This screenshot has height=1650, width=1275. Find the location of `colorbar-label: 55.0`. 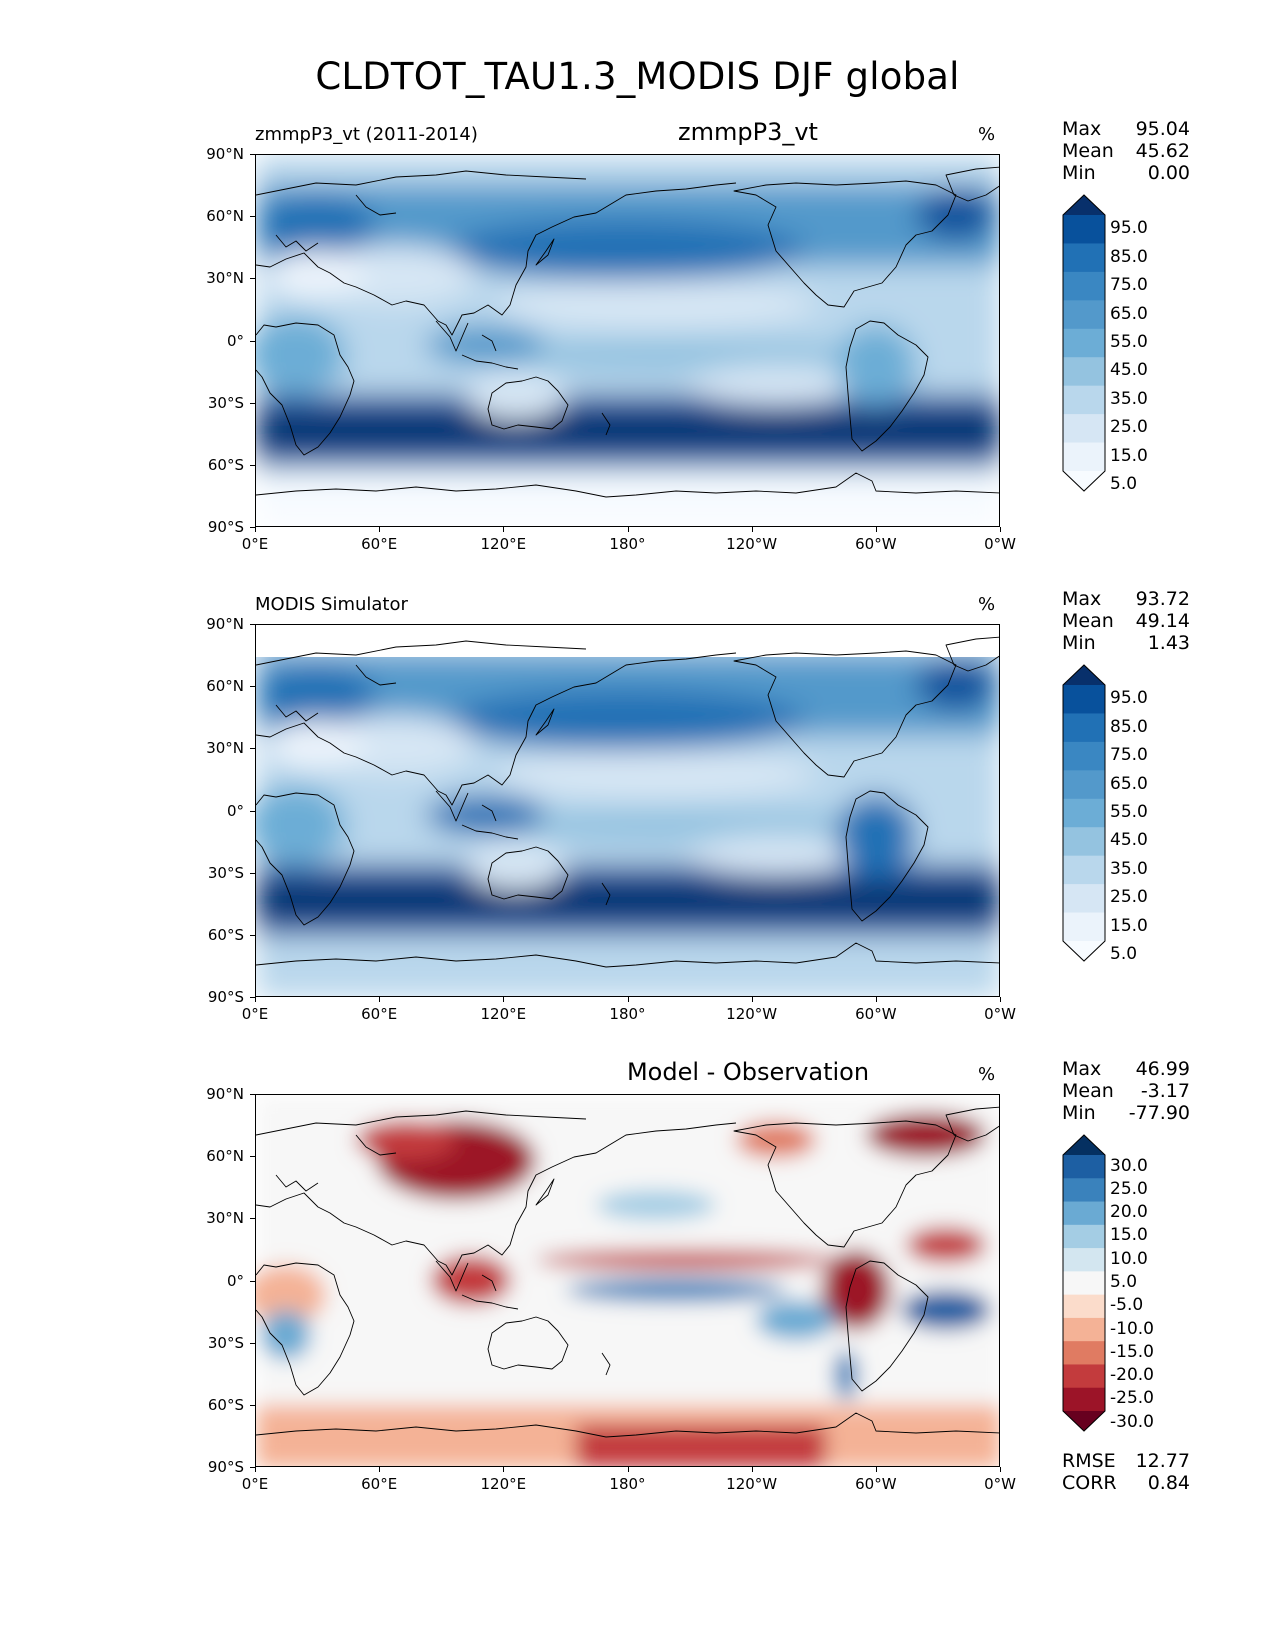

colorbar-label: 55.0 is located at coordinates (1129, 812).